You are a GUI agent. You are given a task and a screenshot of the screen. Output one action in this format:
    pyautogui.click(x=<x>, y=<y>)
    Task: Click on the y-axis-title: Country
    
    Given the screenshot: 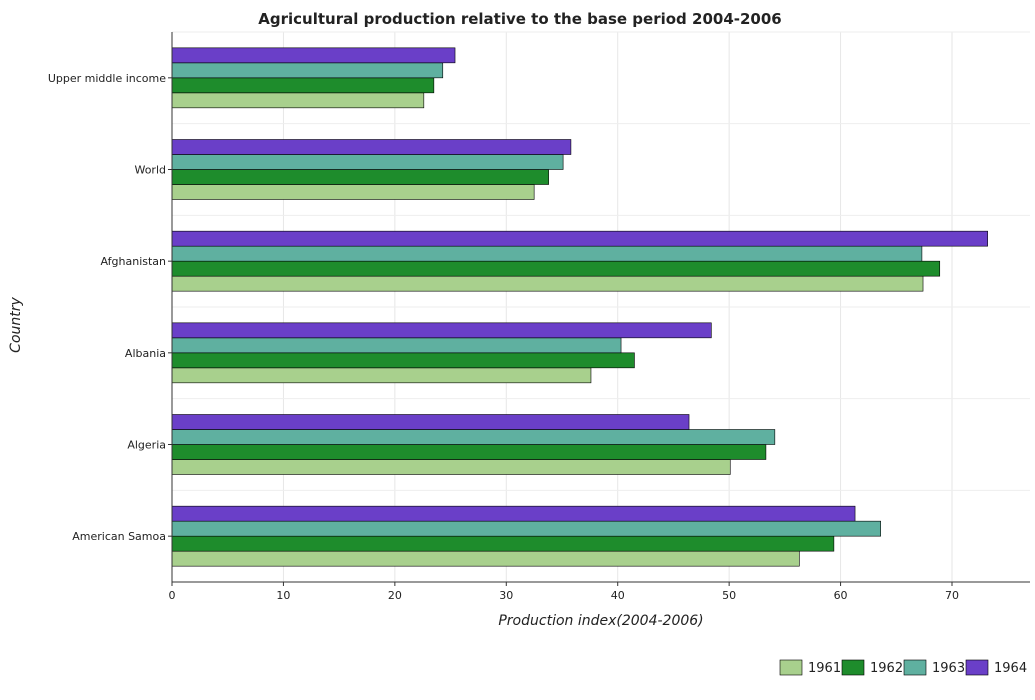 What is the action you would take?
    pyautogui.click(x=16, y=324)
    